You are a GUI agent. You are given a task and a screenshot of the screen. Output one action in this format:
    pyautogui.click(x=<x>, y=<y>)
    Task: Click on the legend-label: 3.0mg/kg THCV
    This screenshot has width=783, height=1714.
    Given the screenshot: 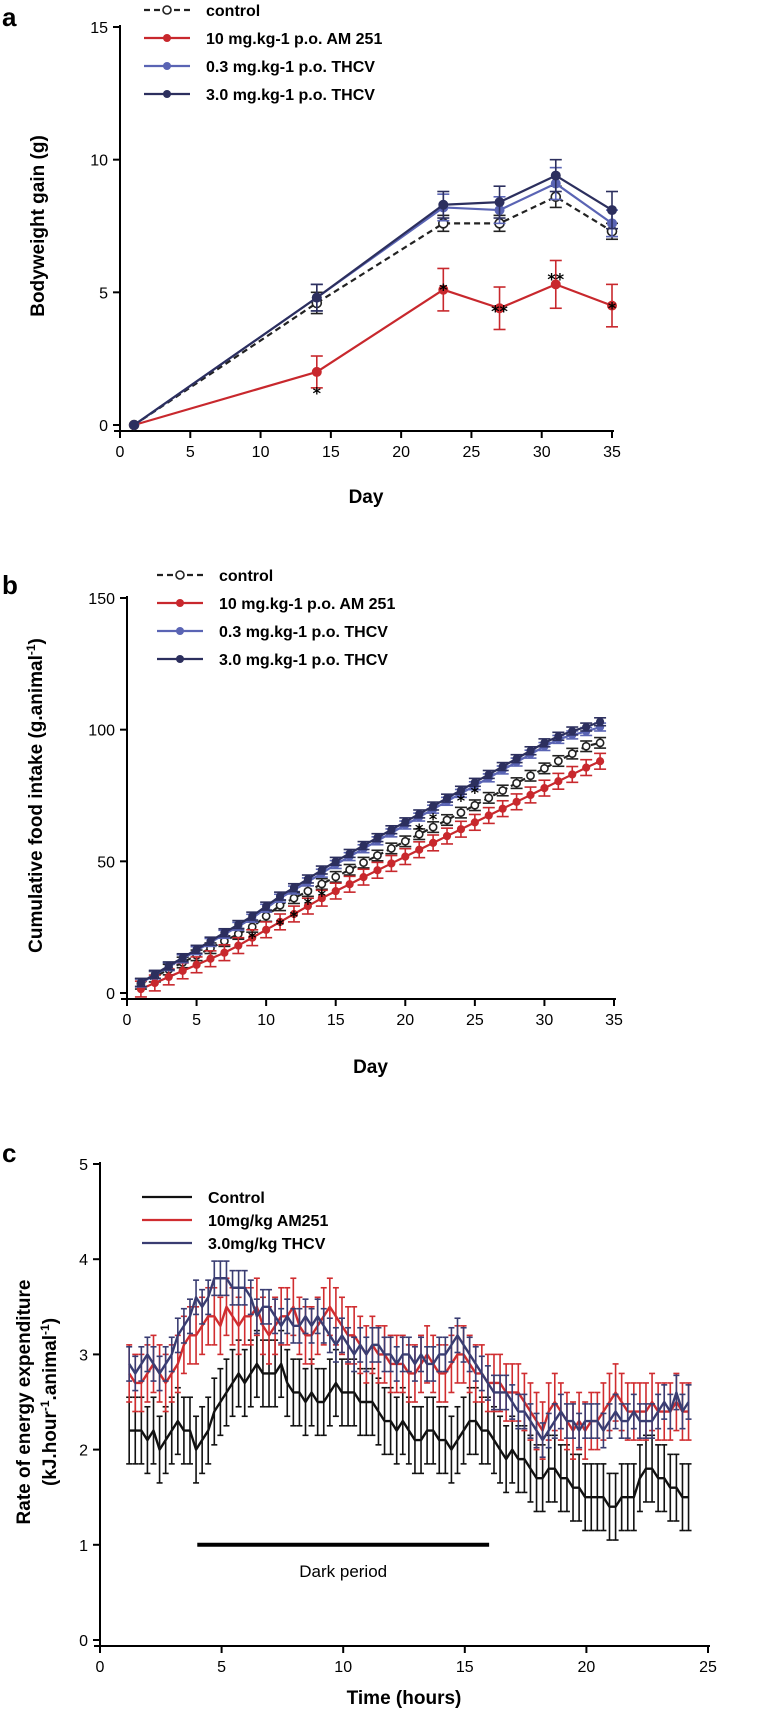 What is the action you would take?
    pyautogui.click(x=267, y=1244)
    